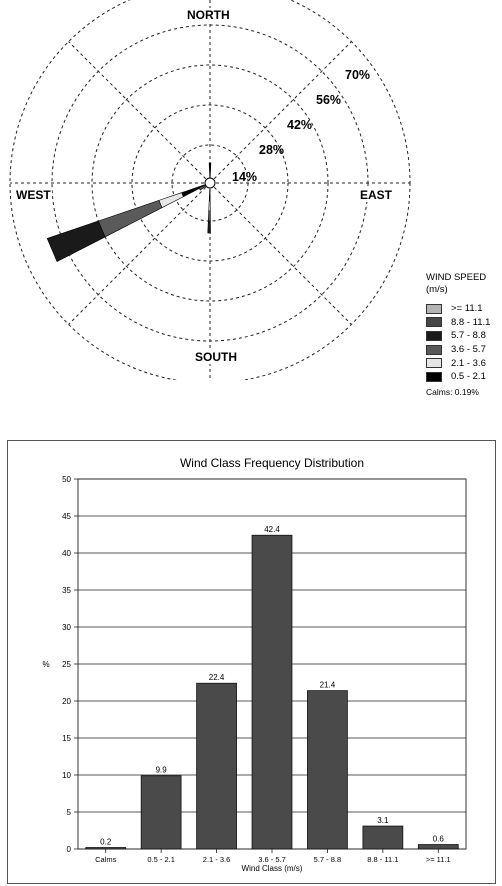 The image size is (502, 886). Describe the element at coordinates (208, 15) in the screenshot. I see `north-label: NORTH` at that location.